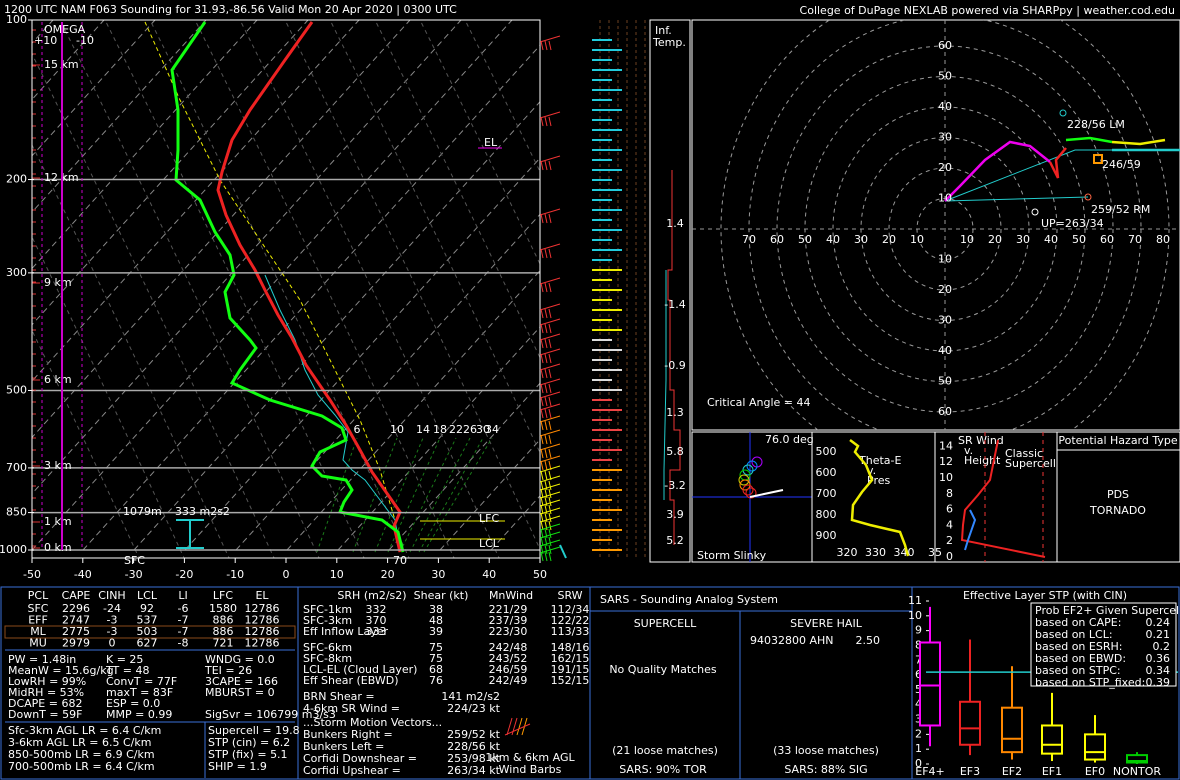 The image size is (1180, 780). Describe the element at coordinates (286, 574) in the screenshot. I see `x-tick-label: 0` at that location.